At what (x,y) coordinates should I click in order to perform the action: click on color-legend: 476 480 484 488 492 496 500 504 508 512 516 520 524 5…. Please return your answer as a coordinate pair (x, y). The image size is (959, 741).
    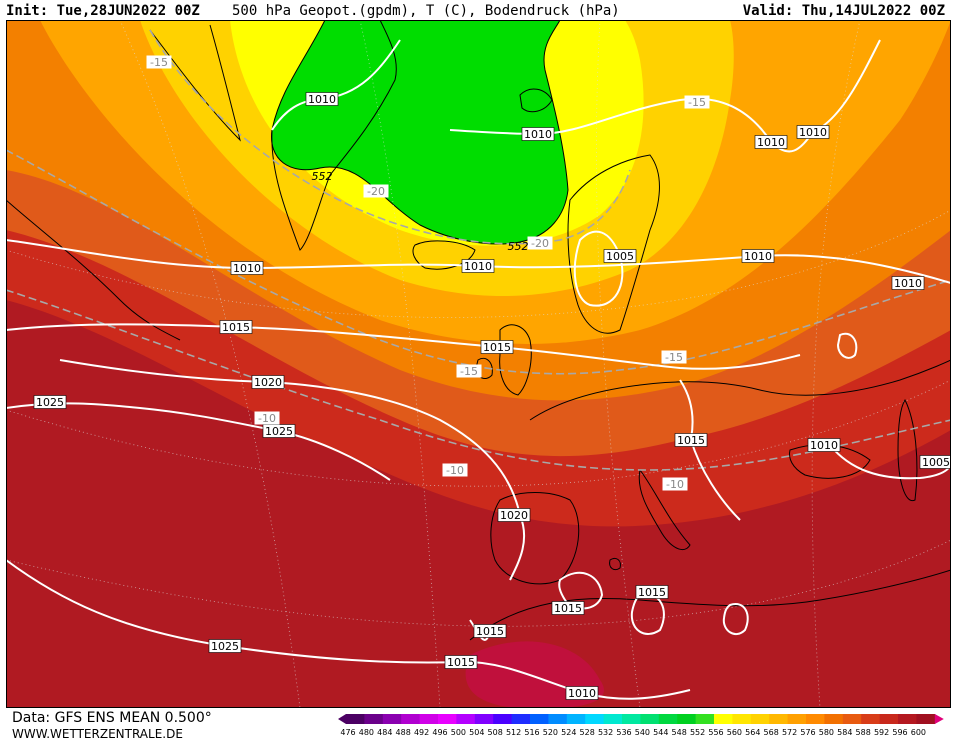
    Looking at the image, I should click on (641, 725).